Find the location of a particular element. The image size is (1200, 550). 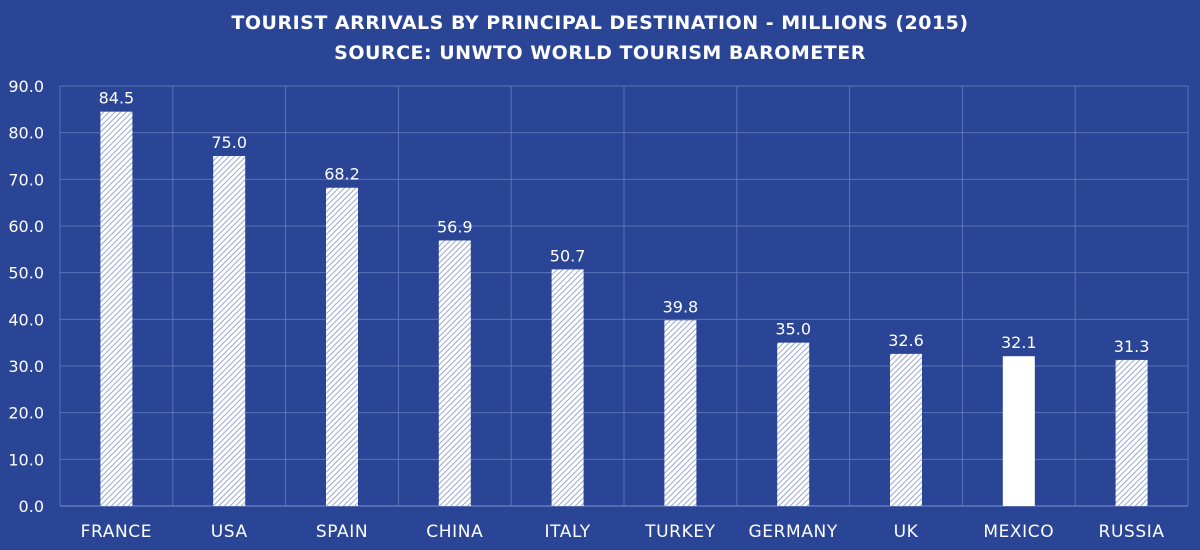

data-label: 56.9 is located at coordinates (455, 226).